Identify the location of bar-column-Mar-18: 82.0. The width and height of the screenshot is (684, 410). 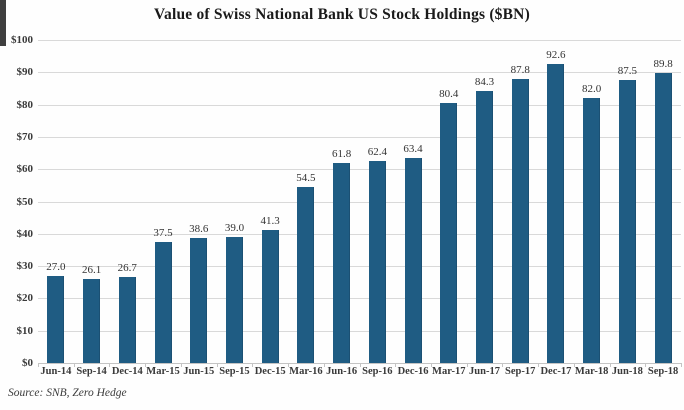
(592, 201).